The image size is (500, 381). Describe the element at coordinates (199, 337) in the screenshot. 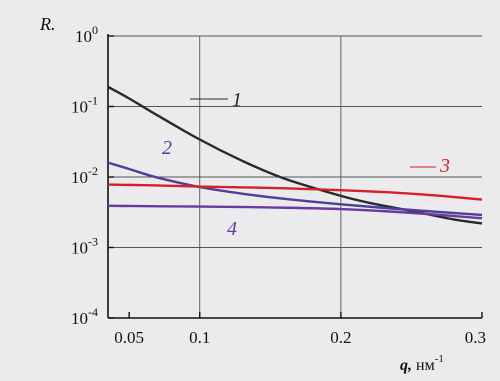

I see `x-tick-label-1: 0.1` at that location.